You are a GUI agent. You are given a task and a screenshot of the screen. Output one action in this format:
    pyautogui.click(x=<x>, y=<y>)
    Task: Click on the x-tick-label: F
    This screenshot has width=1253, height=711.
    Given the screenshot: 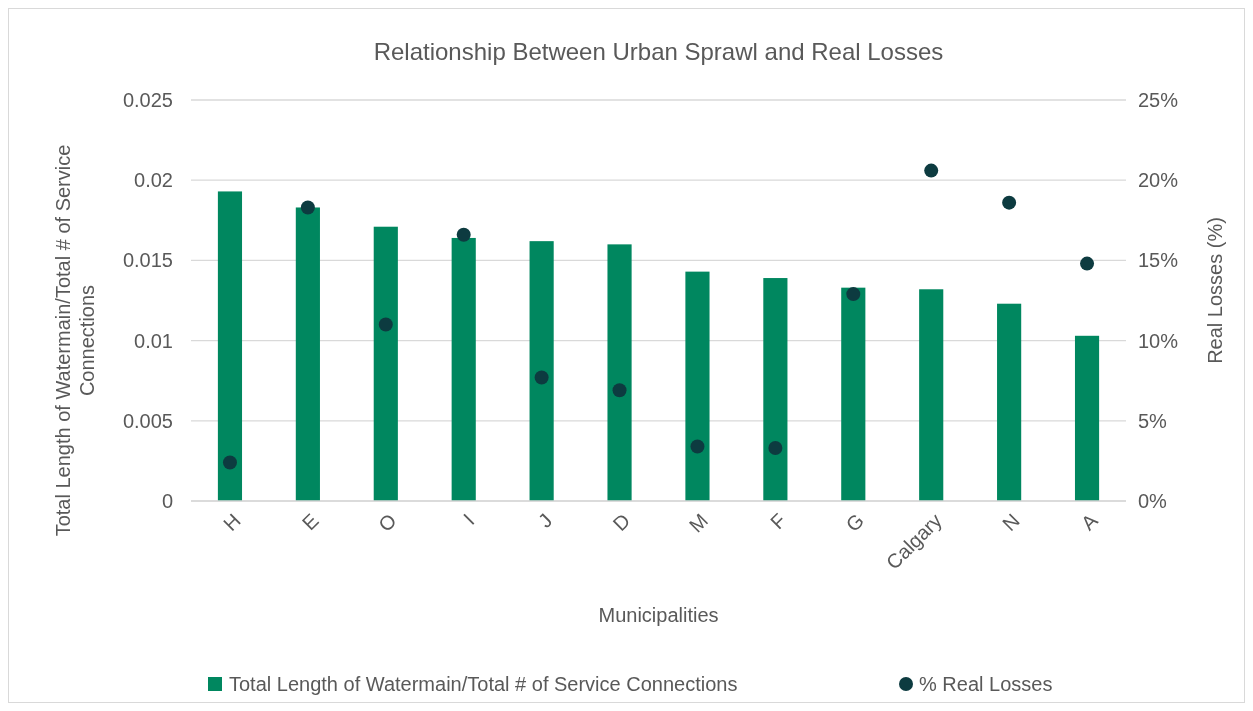 What is the action you would take?
    pyautogui.click(x=778, y=521)
    